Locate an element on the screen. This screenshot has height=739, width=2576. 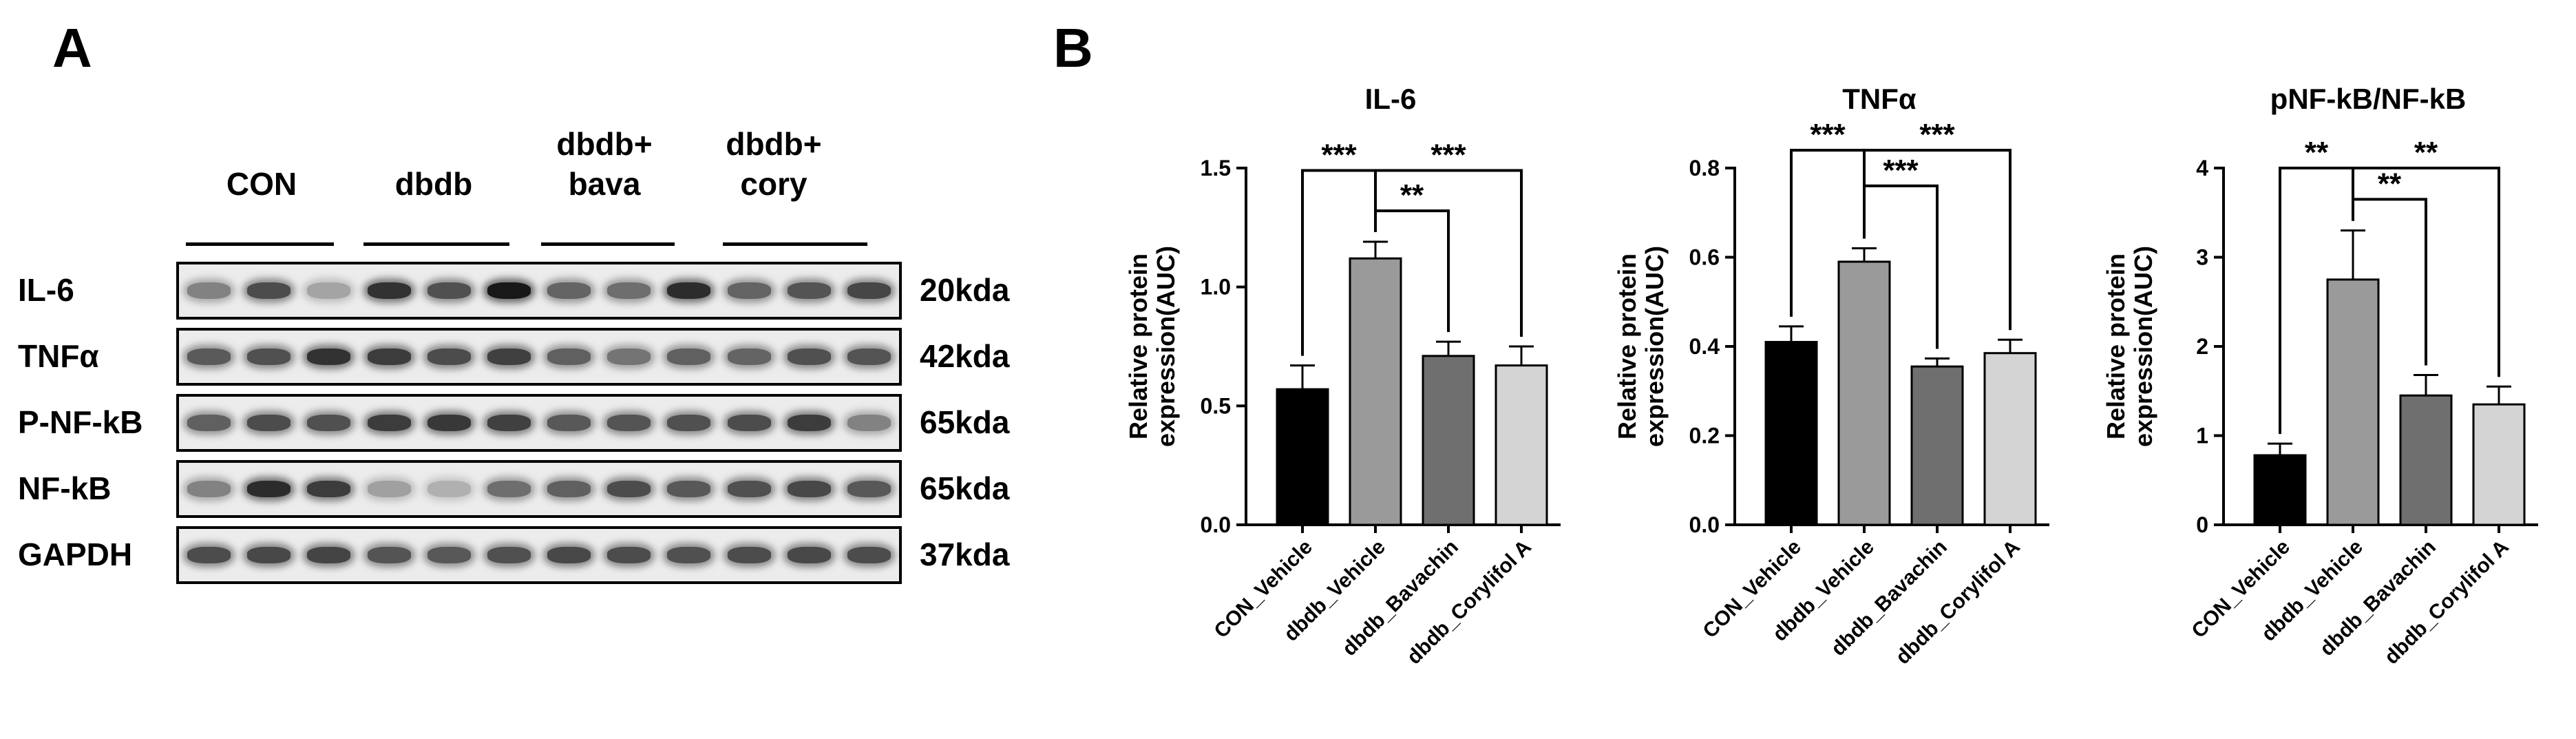
blot-row-label: P-NF-kB is located at coordinates (81, 422).